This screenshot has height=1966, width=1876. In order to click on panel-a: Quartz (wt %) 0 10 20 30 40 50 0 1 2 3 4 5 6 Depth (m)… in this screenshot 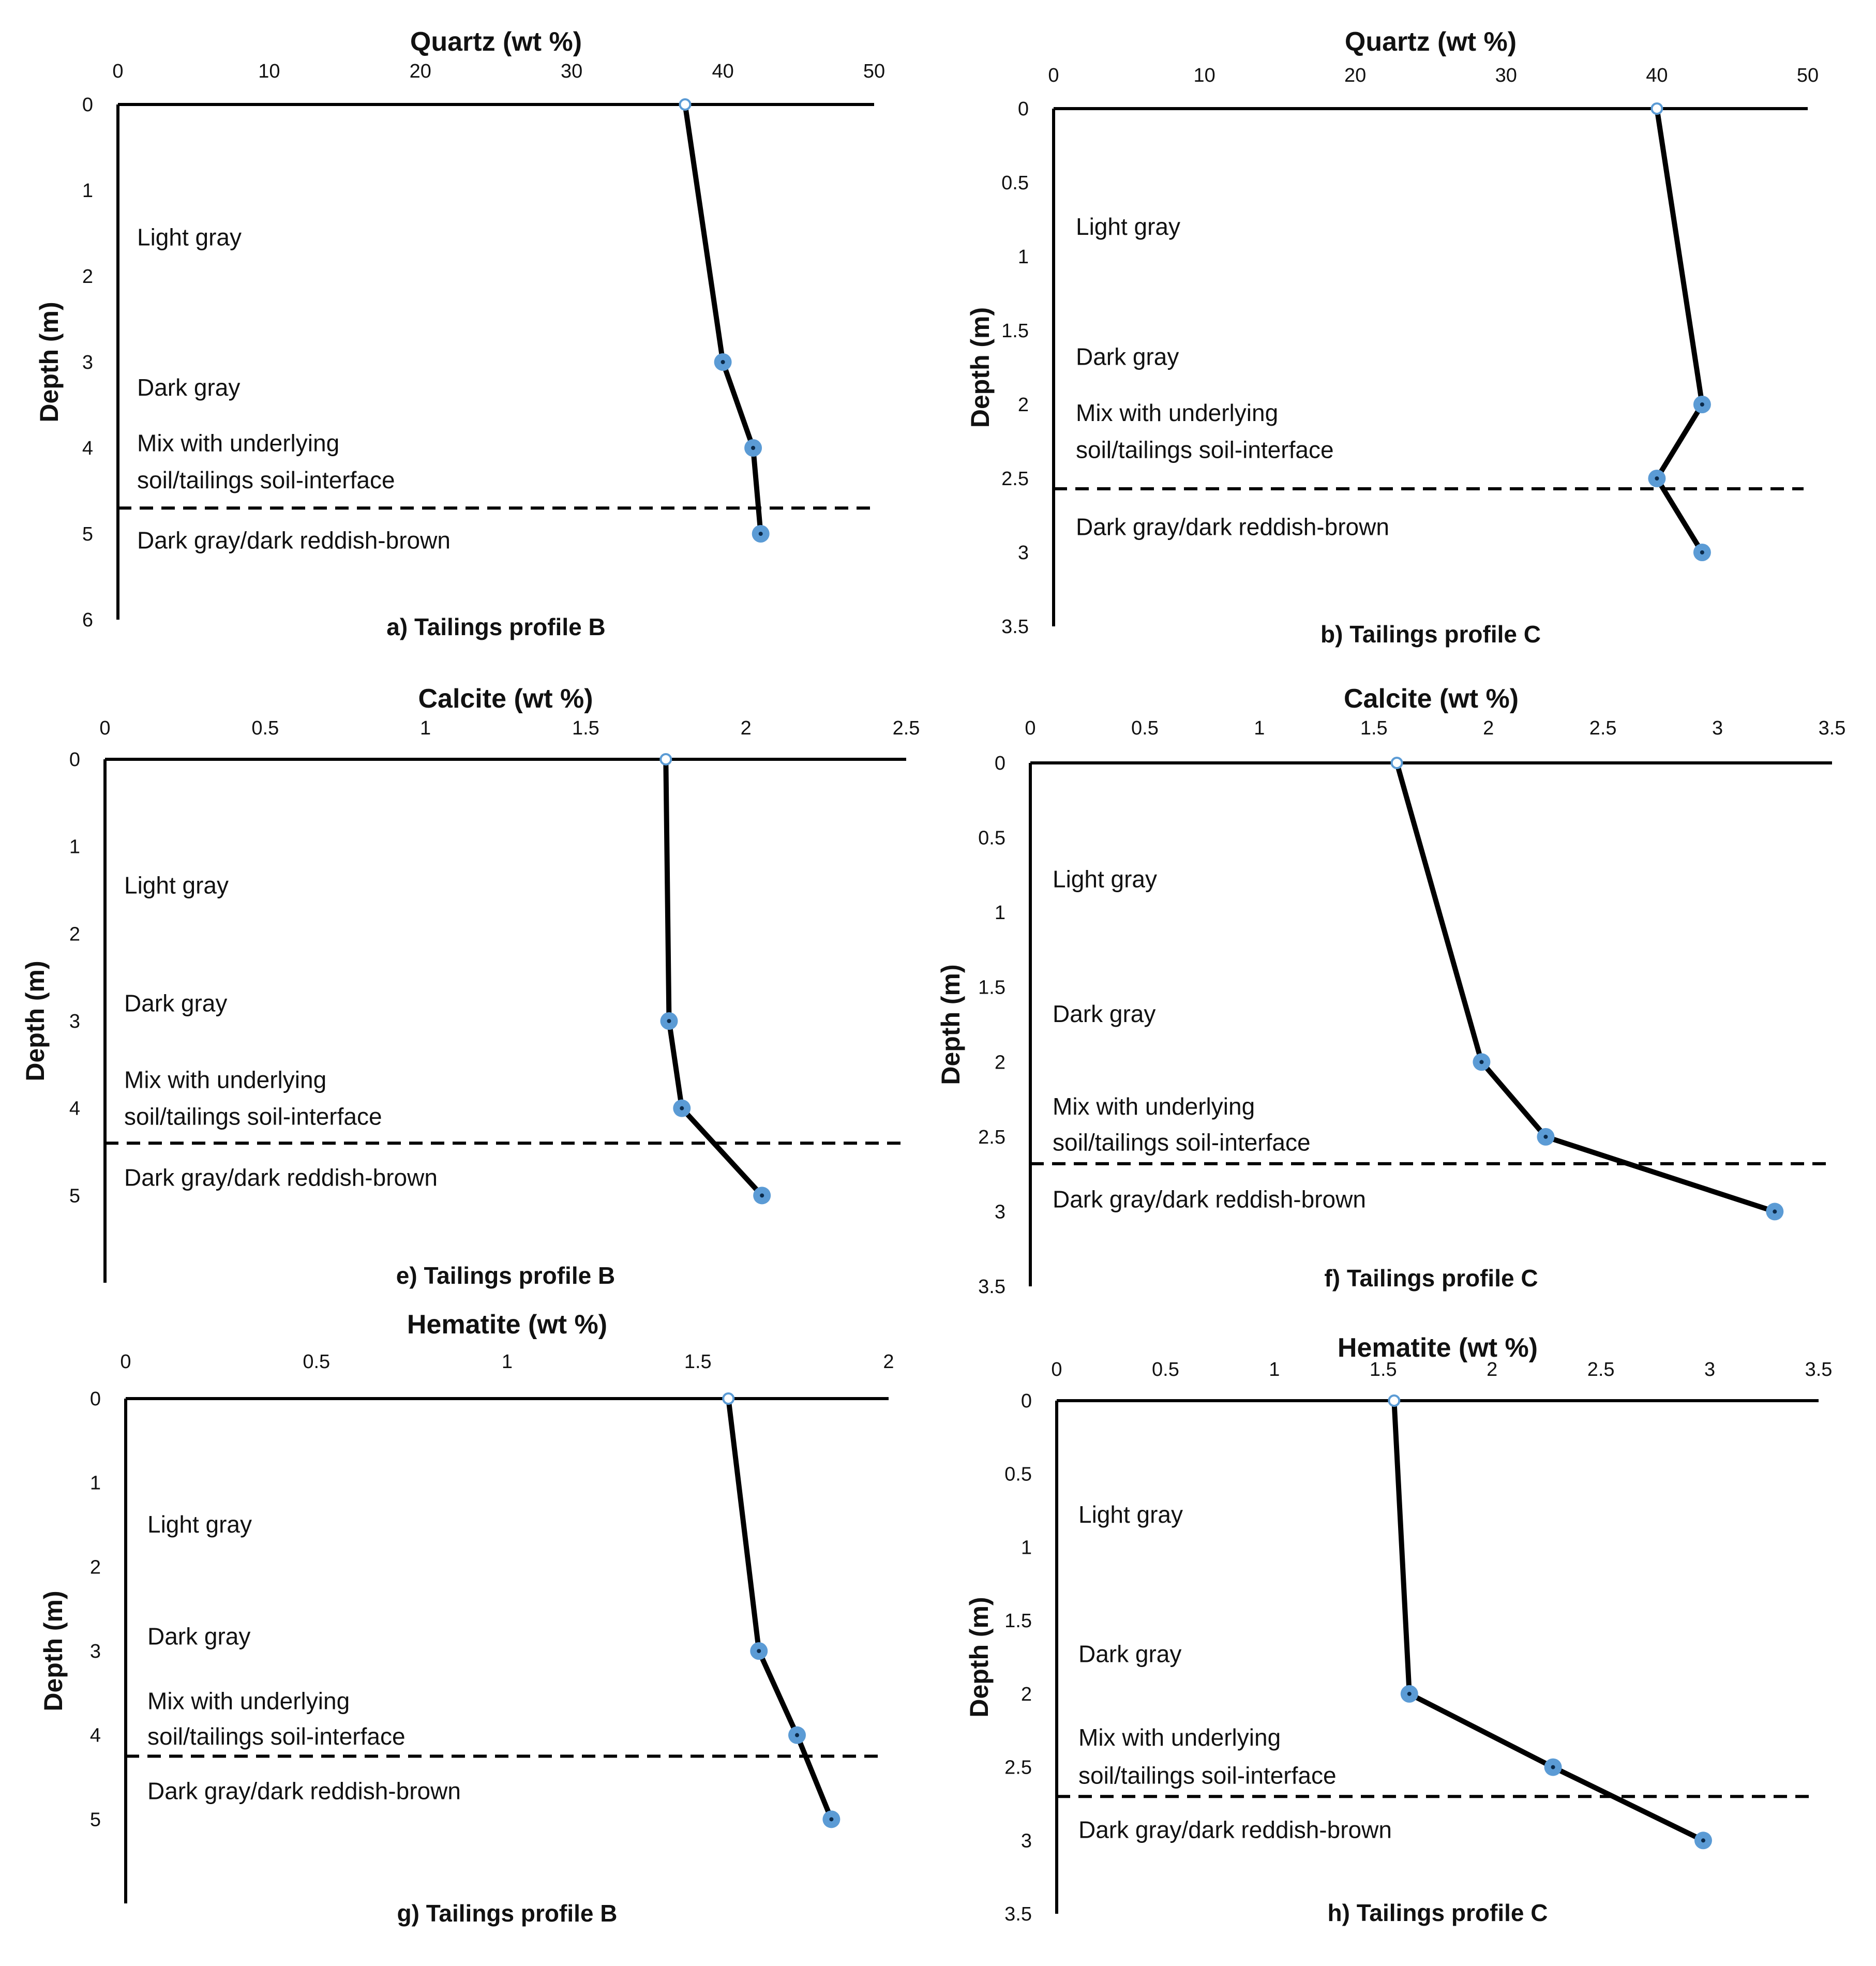, I will do `click(460, 333)`.